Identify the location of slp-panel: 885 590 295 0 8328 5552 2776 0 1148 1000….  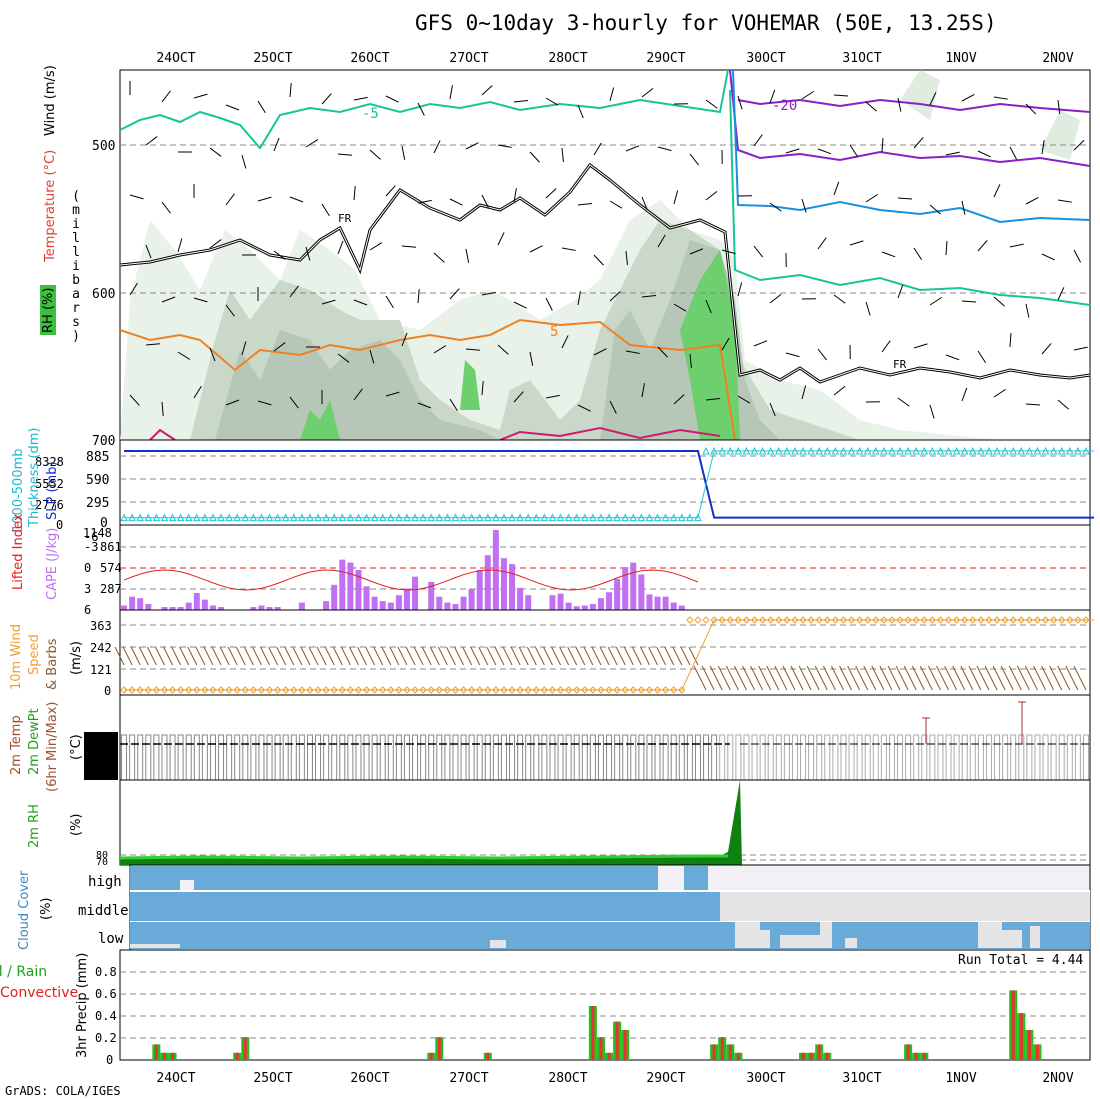
(553, 484).